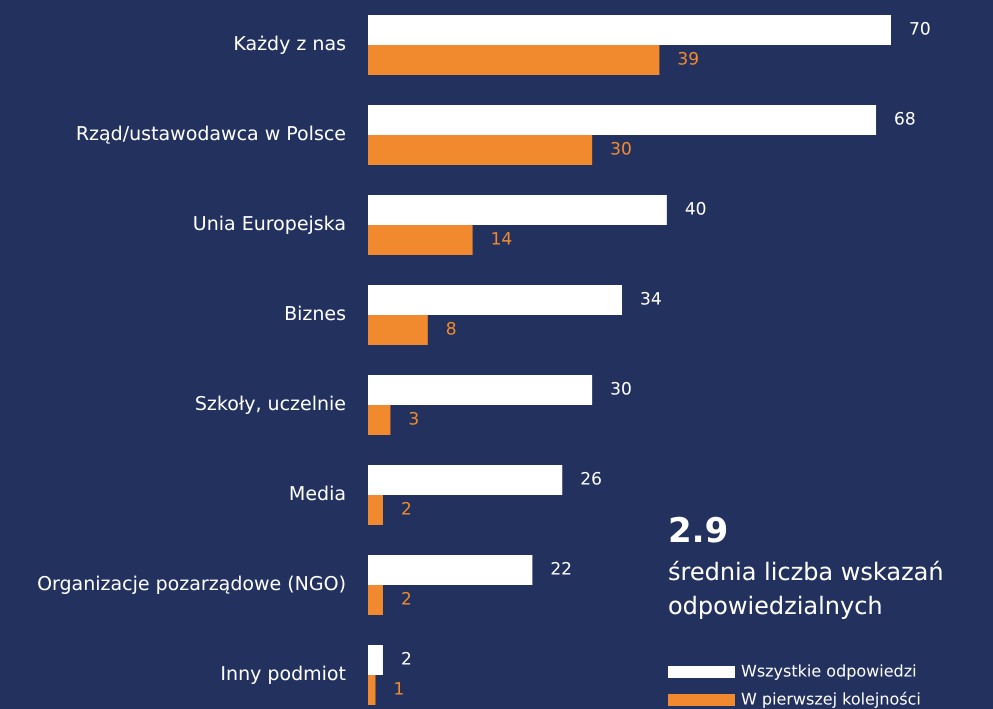  What do you see at coordinates (398, 690) in the screenshot?
I see `data-label: 1` at bounding box center [398, 690].